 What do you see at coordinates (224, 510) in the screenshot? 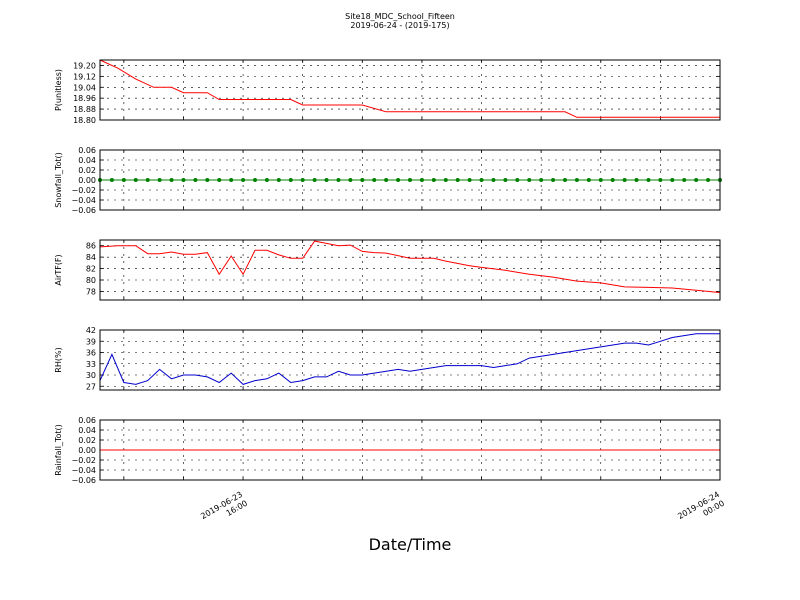
I see `x-tick-label: 2019-06-2316:00` at bounding box center [224, 510].